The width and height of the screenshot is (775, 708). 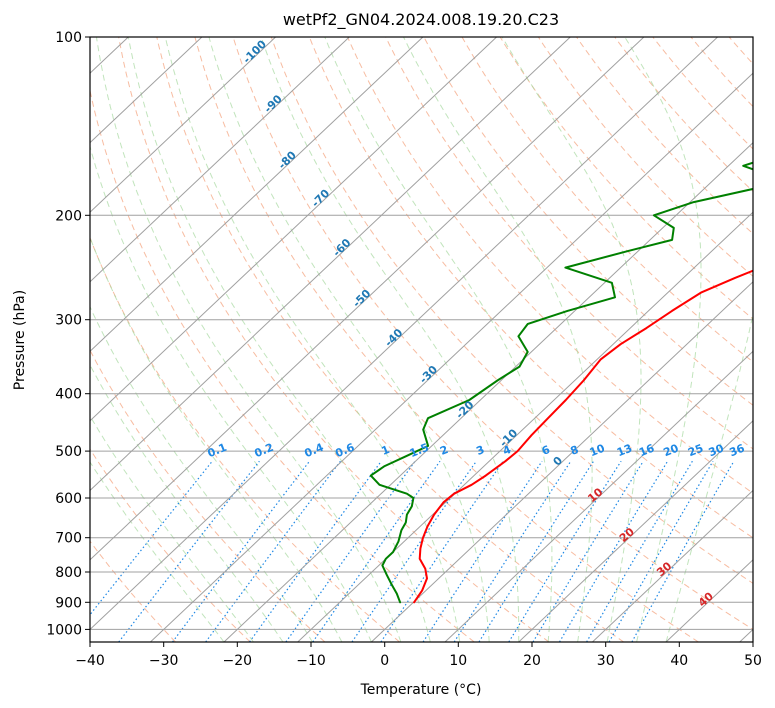 What do you see at coordinates (68, 603) in the screenshot?
I see `y-tick-label: 900` at bounding box center [68, 603].